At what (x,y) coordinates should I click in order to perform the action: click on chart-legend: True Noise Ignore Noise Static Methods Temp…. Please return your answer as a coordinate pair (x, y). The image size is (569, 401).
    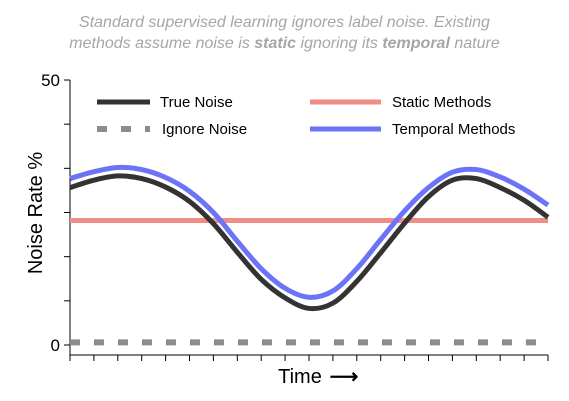
    Looking at the image, I should click on (306, 116).